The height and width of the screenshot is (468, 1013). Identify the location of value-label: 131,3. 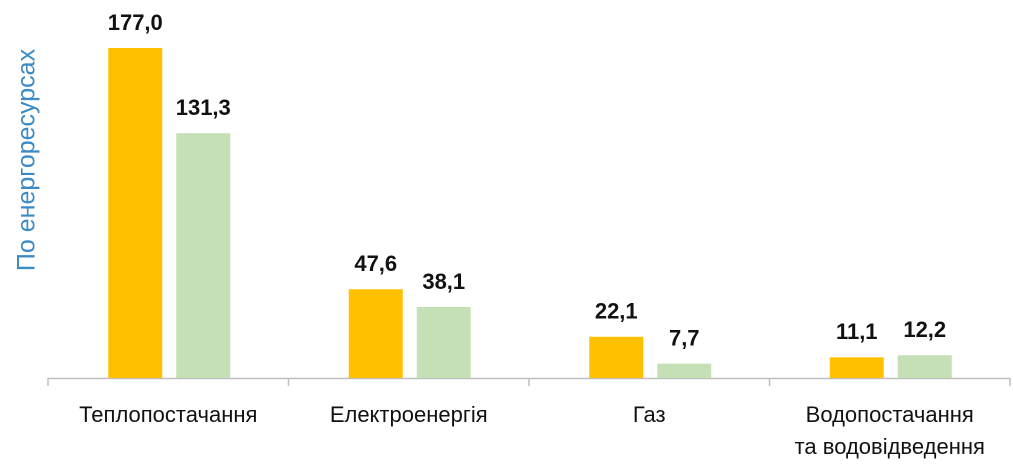
(203, 107).